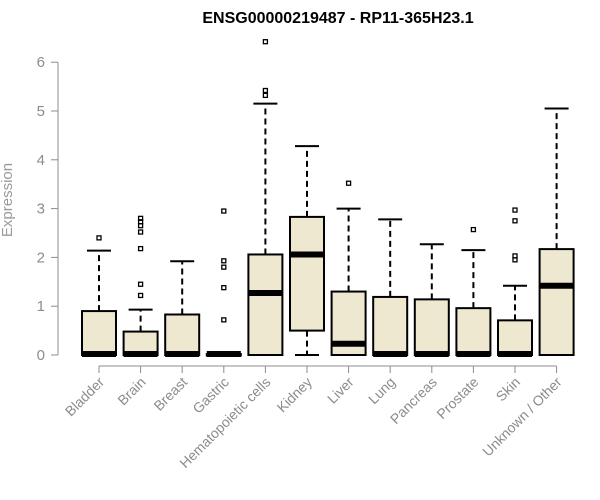  What do you see at coordinates (41, 355) in the screenshot?
I see `y-tick-label: 0` at bounding box center [41, 355].